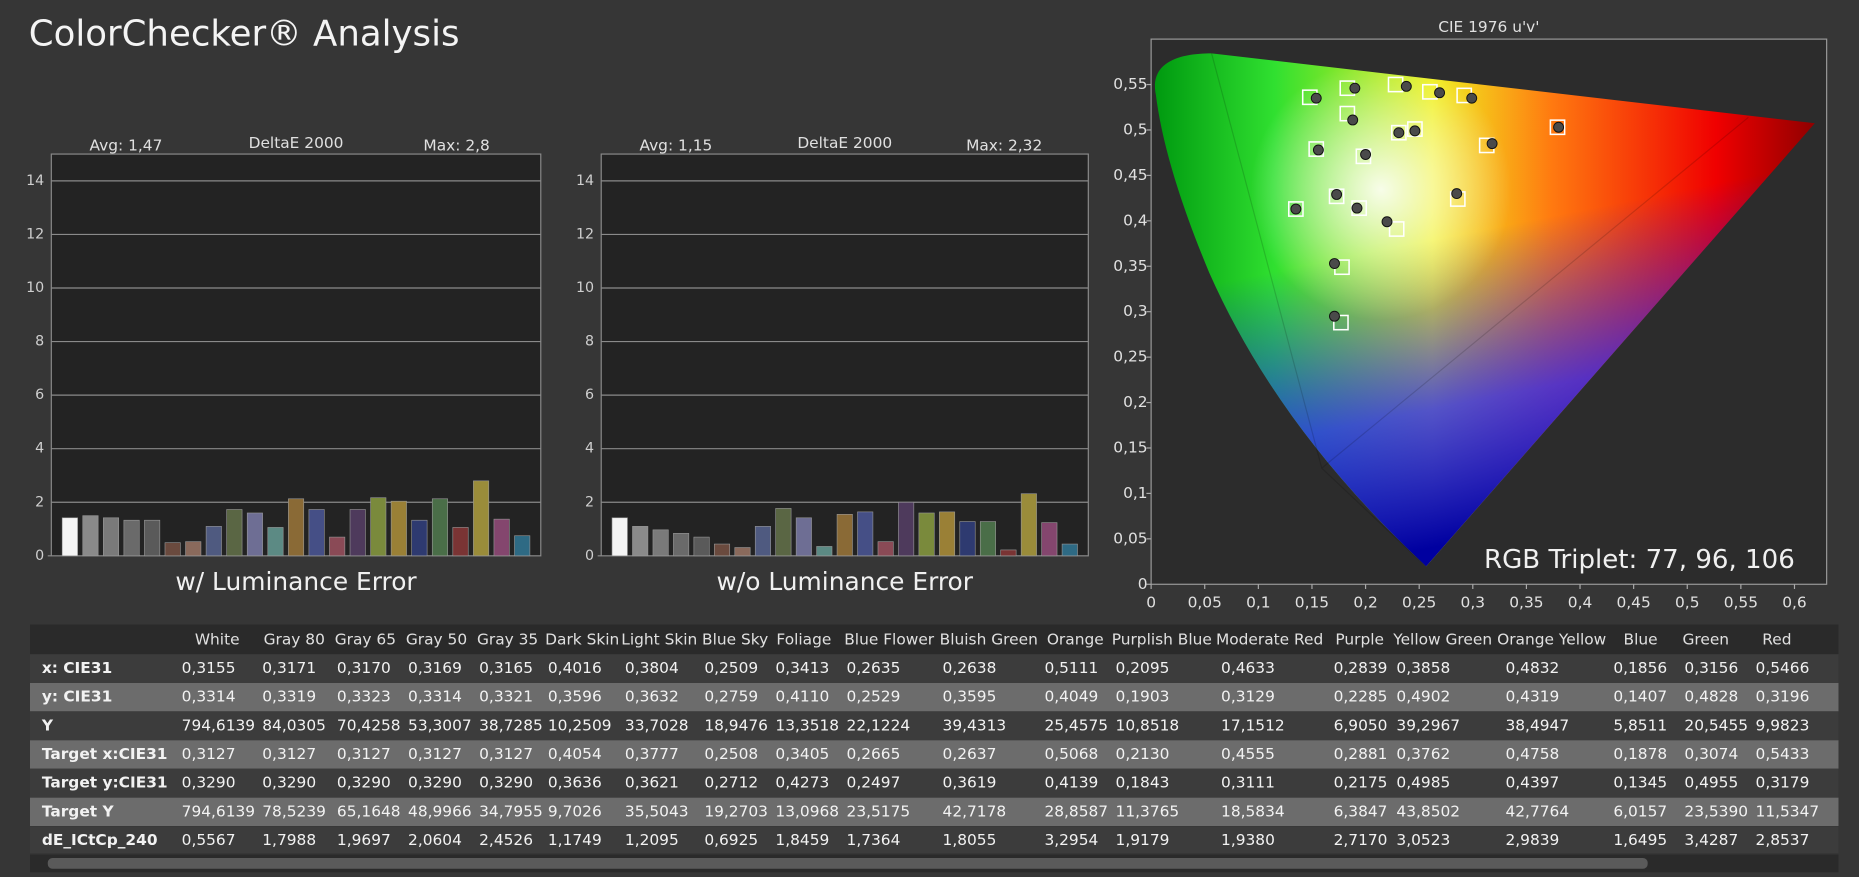 The height and width of the screenshot is (877, 1859). What do you see at coordinates (435, 668) in the screenshot?
I see `cell: 0,3169` at bounding box center [435, 668].